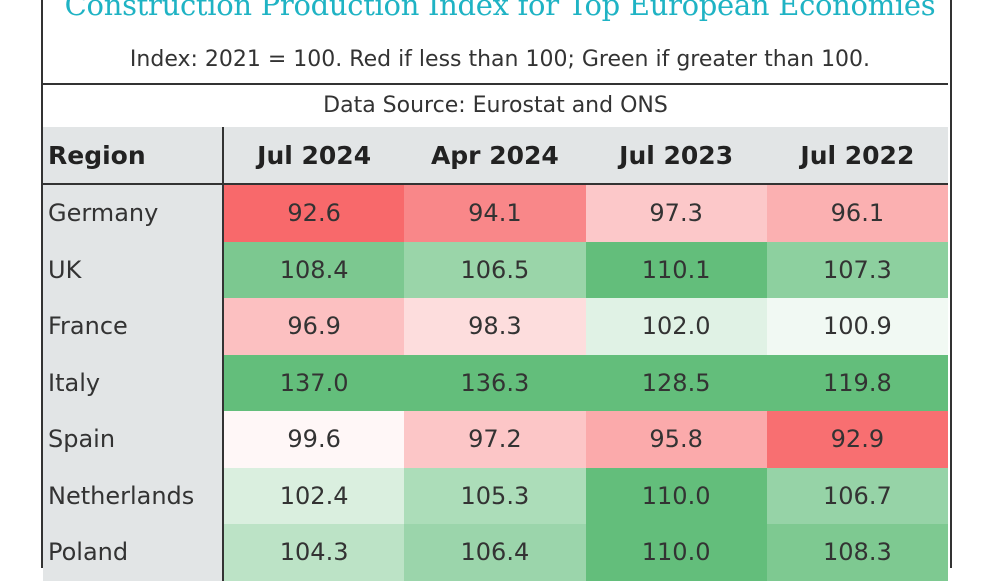  I want to click on region-cell: Netherlands, so click(133, 495).